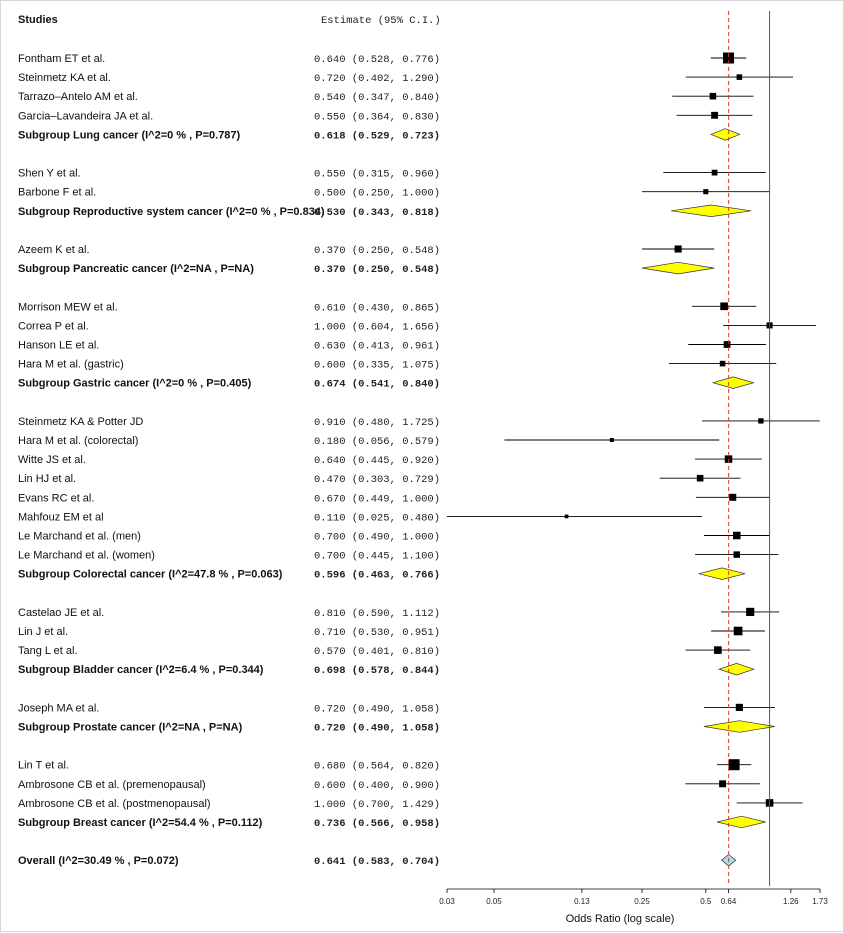 This screenshot has height=933, width=844. What do you see at coordinates (377, 633) in the screenshot?
I see `study-estimate: 0.710 (0.530, 0.951)` at bounding box center [377, 633].